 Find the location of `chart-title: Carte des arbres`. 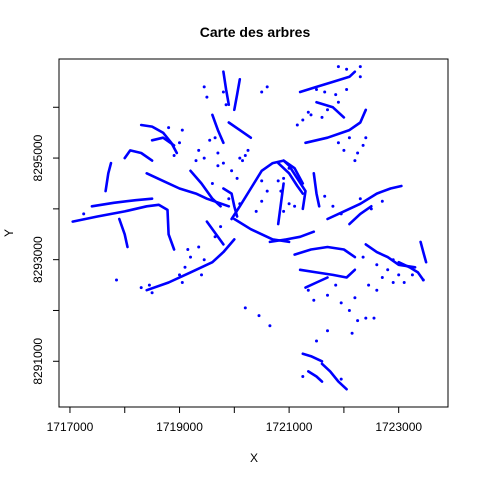

chart-title: Carte des arbres is located at coordinates (255, 32).